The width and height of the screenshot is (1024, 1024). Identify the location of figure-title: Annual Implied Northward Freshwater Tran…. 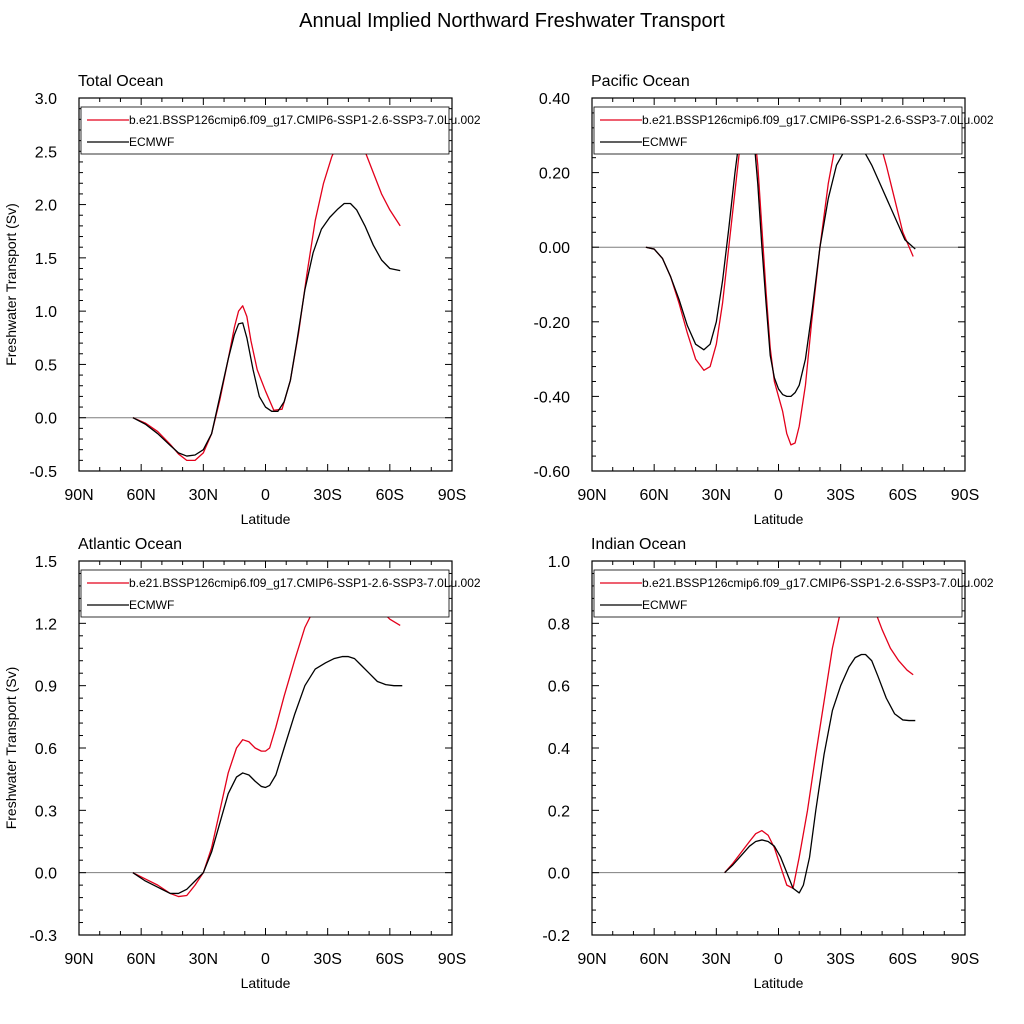
(512, 21).